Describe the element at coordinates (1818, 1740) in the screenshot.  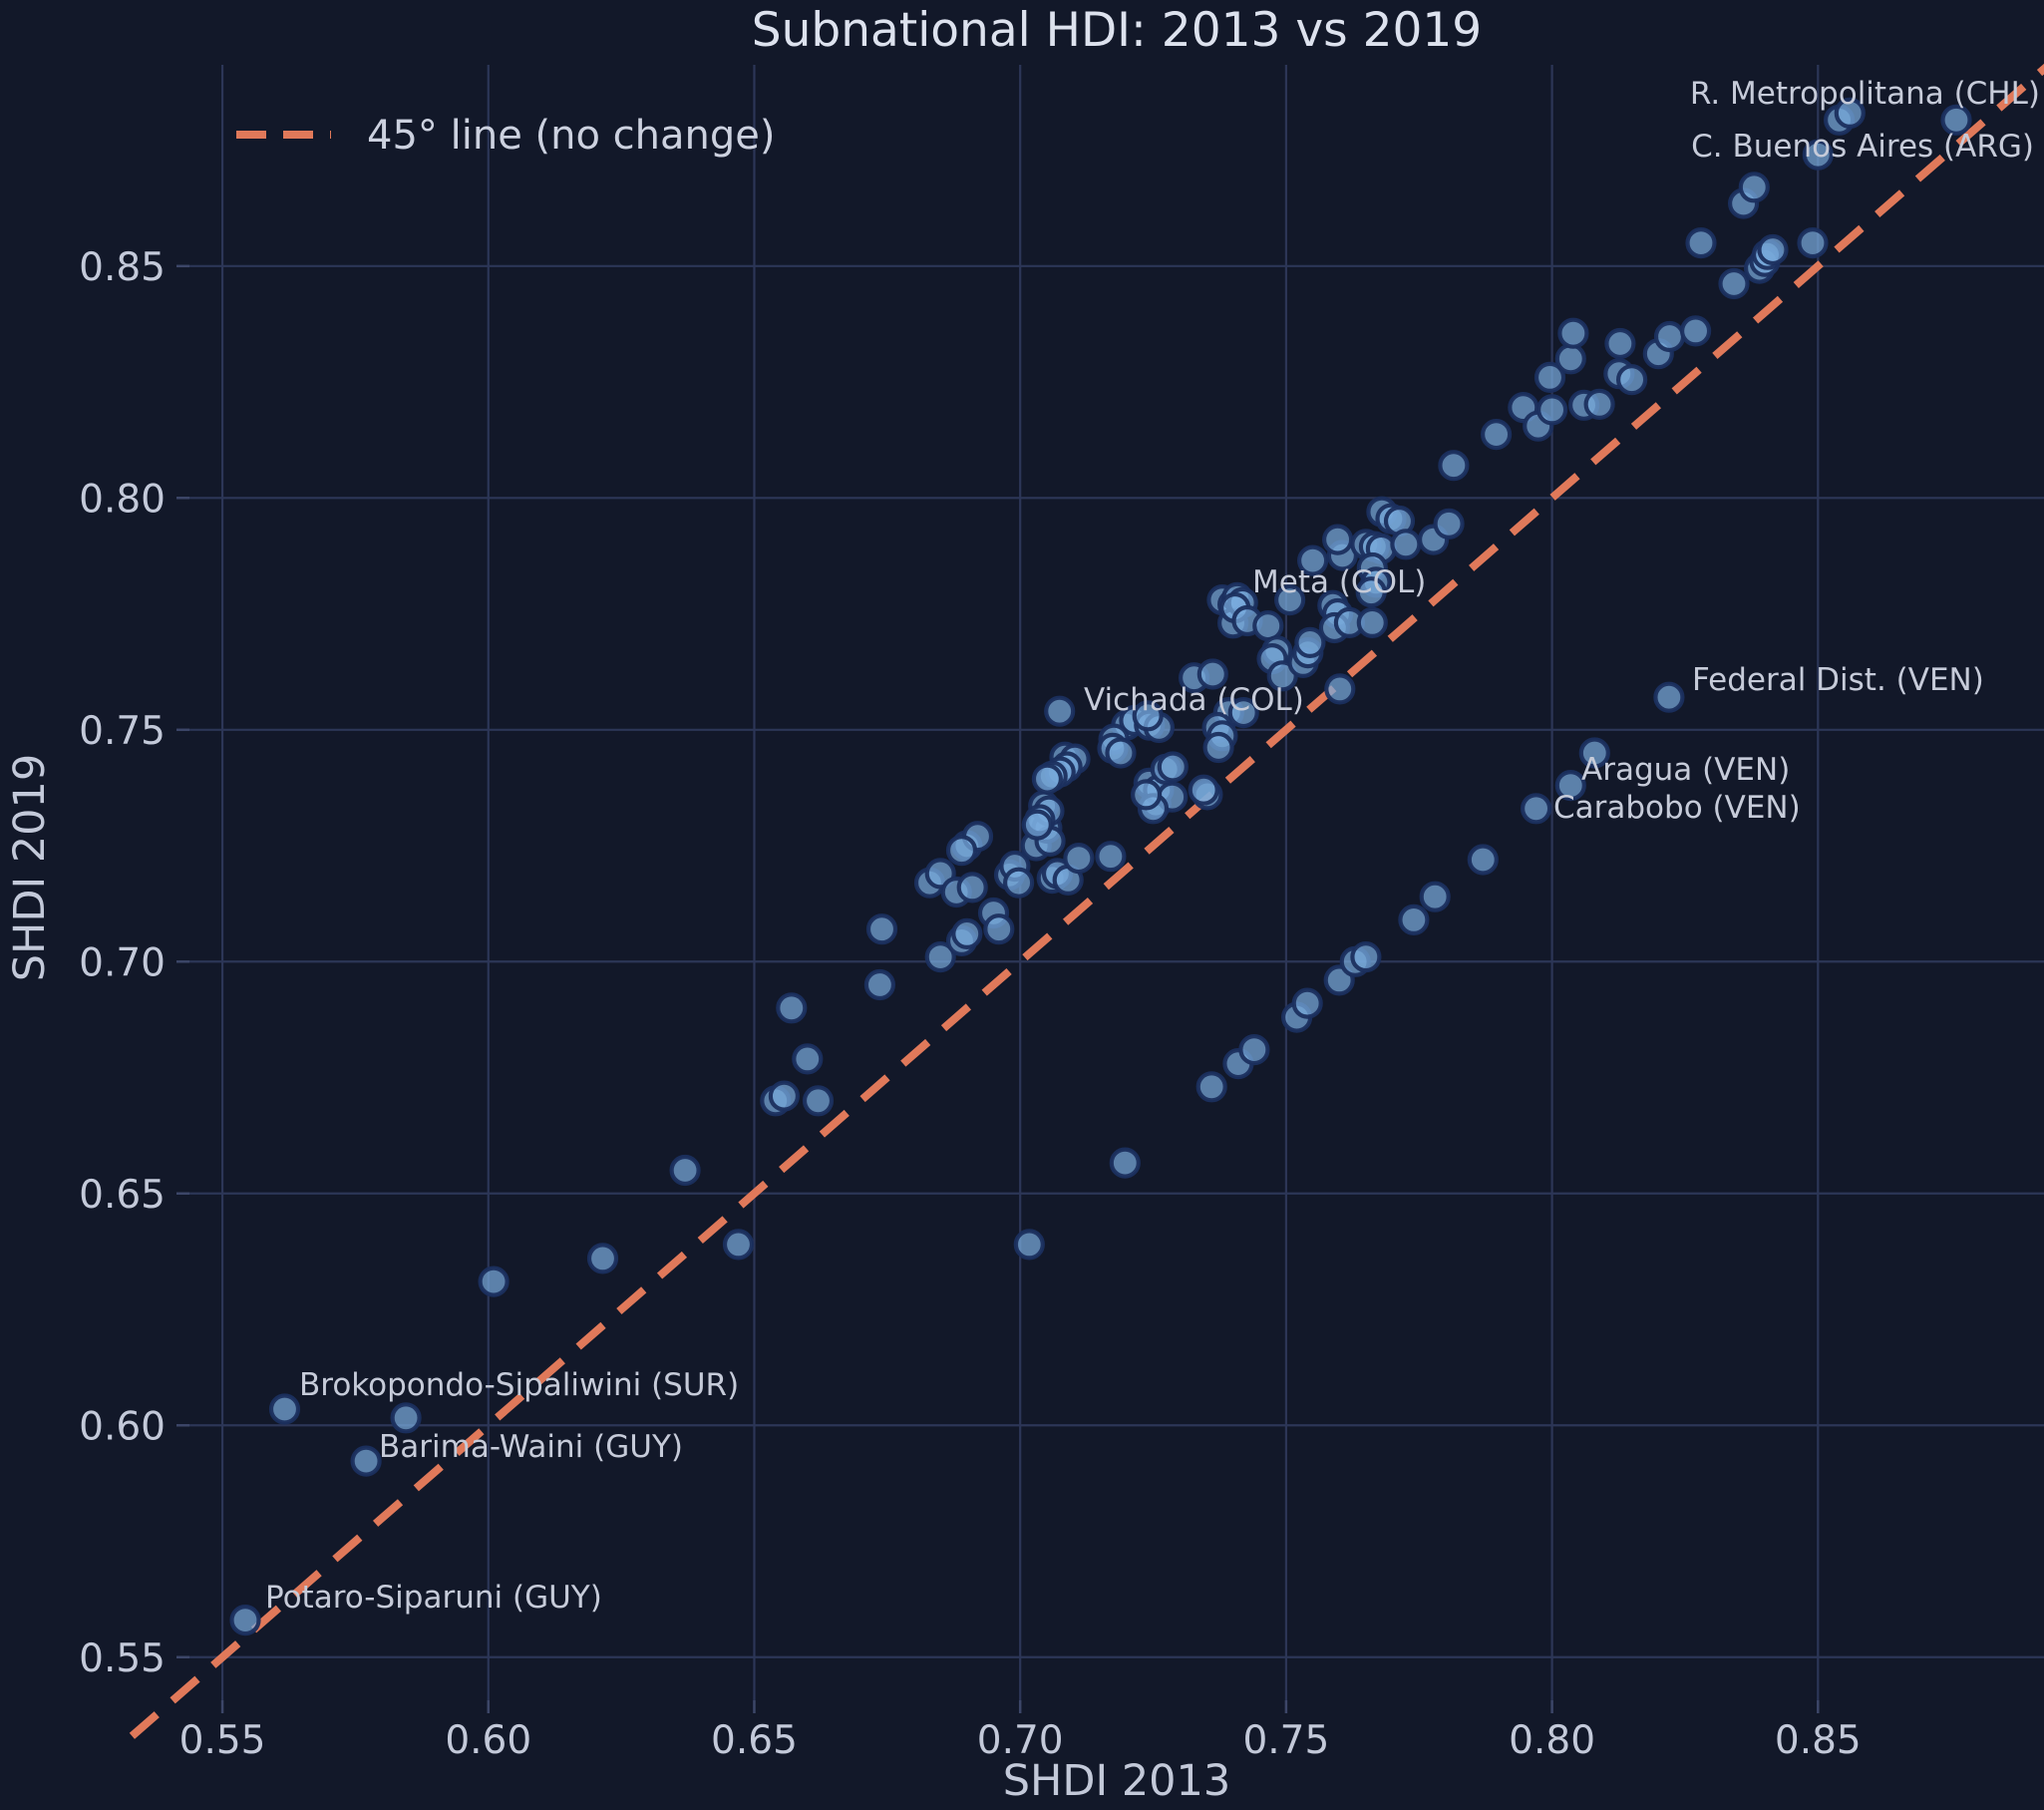
I see `x-tick-label: 0.85` at that location.